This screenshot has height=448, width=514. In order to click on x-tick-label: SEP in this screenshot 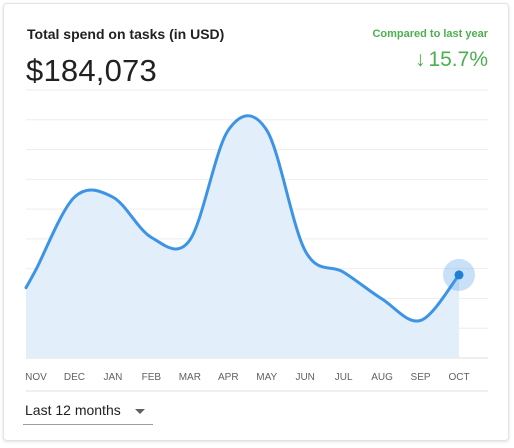, I will do `click(421, 377)`.